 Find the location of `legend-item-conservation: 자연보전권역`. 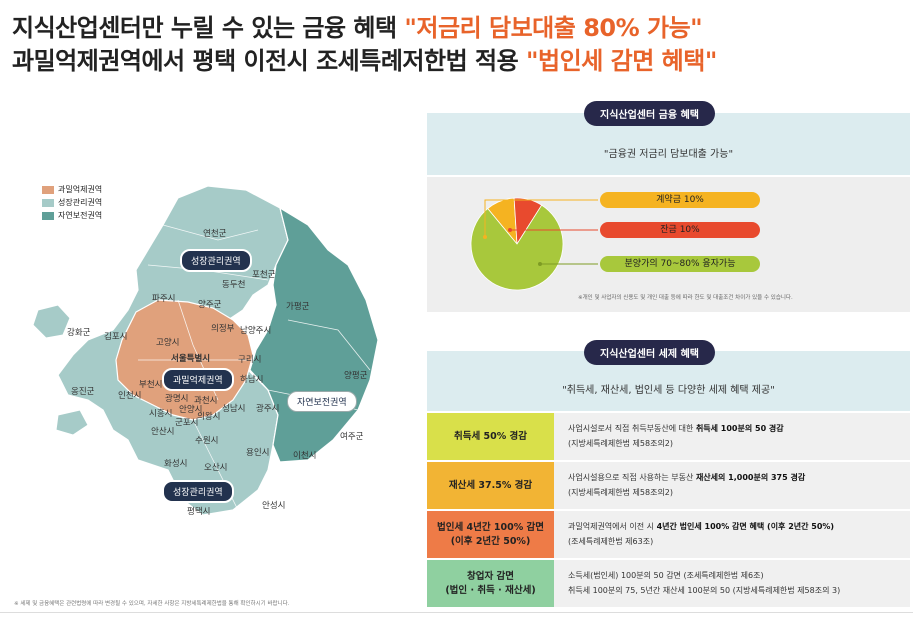

legend-item-conservation: 자연보전권역 is located at coordinates (72, 215).